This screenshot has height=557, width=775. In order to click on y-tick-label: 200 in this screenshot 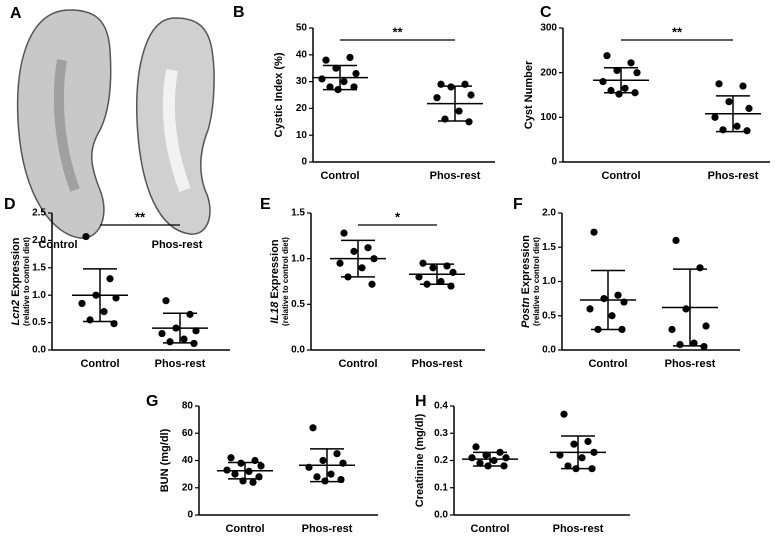, I will do `click(548, 72)`.